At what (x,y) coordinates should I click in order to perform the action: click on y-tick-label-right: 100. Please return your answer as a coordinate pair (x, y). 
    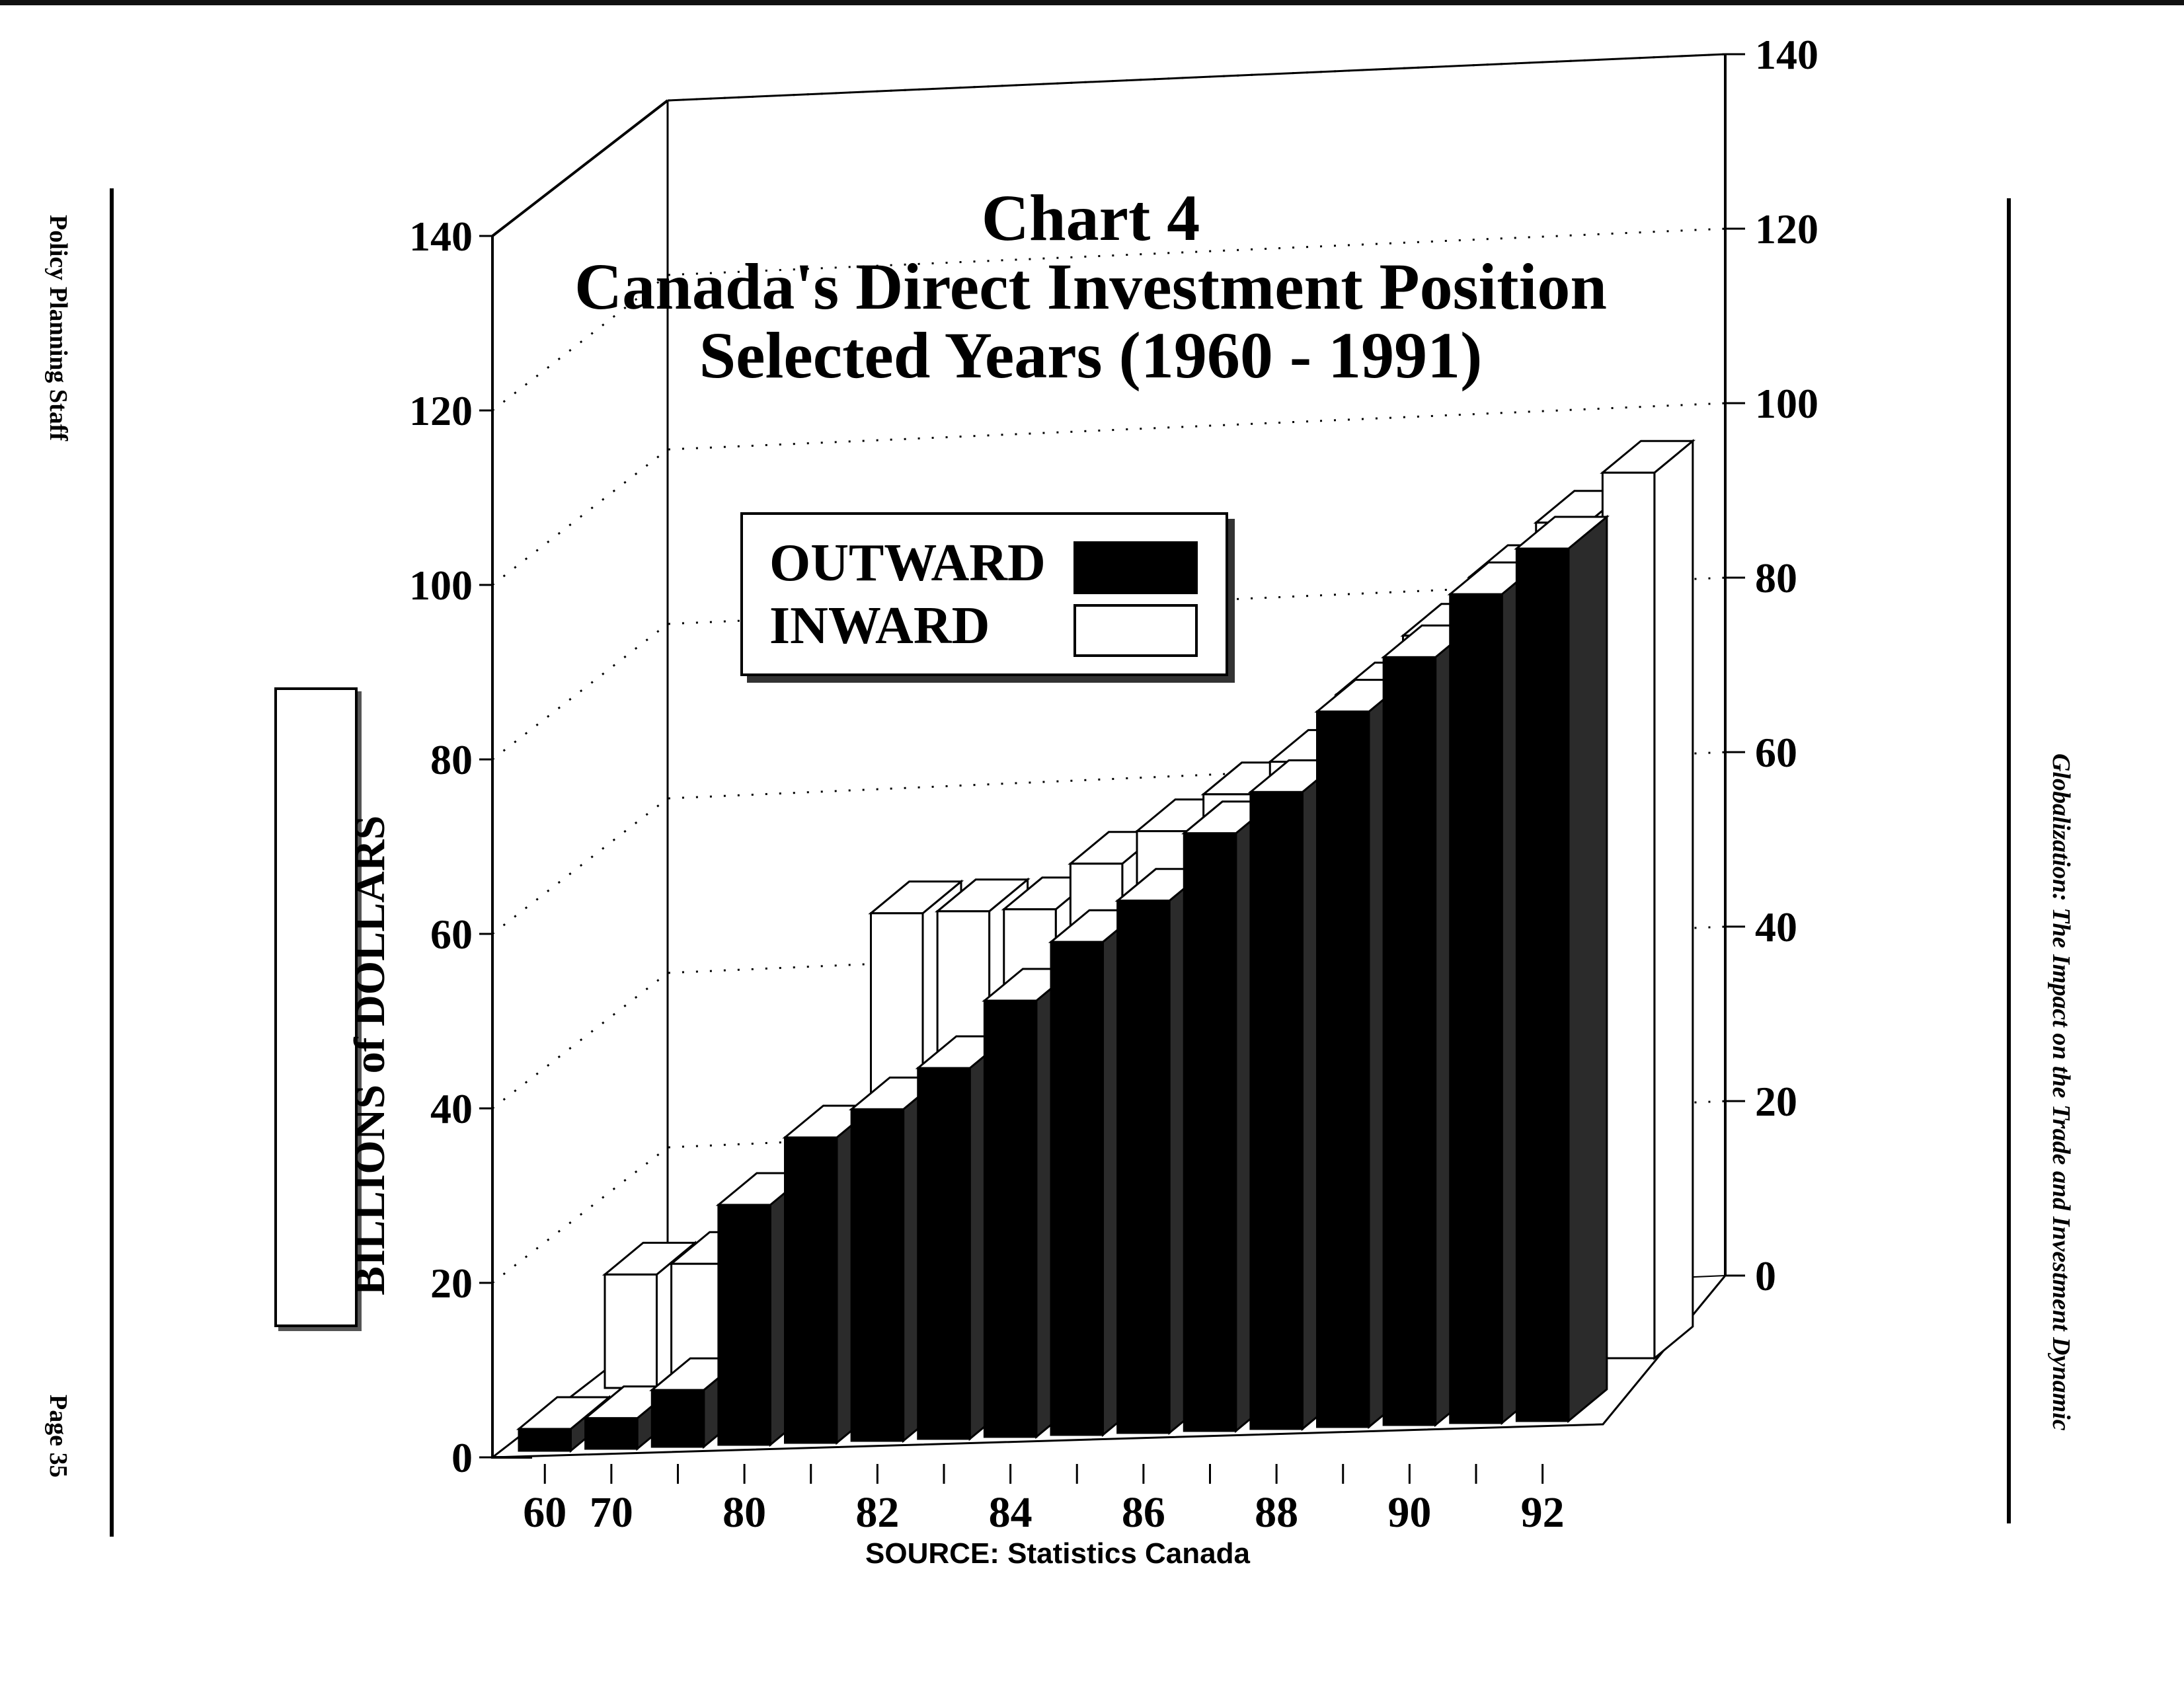
    Looking at the image, I should click on (1786, 403).